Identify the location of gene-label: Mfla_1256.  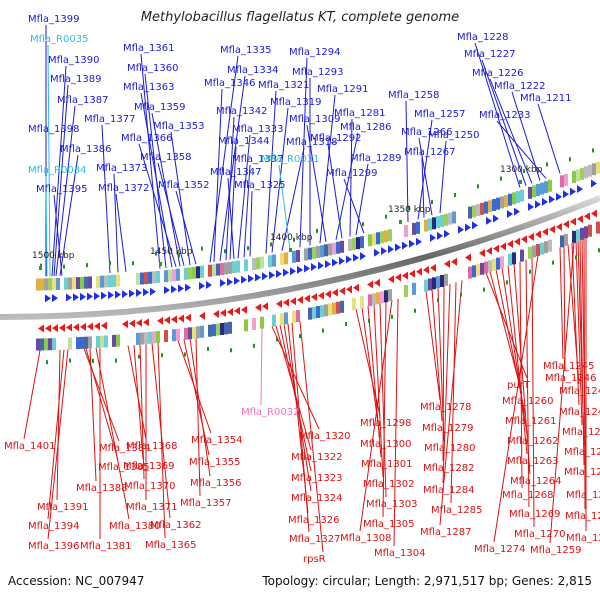
(583, 538).